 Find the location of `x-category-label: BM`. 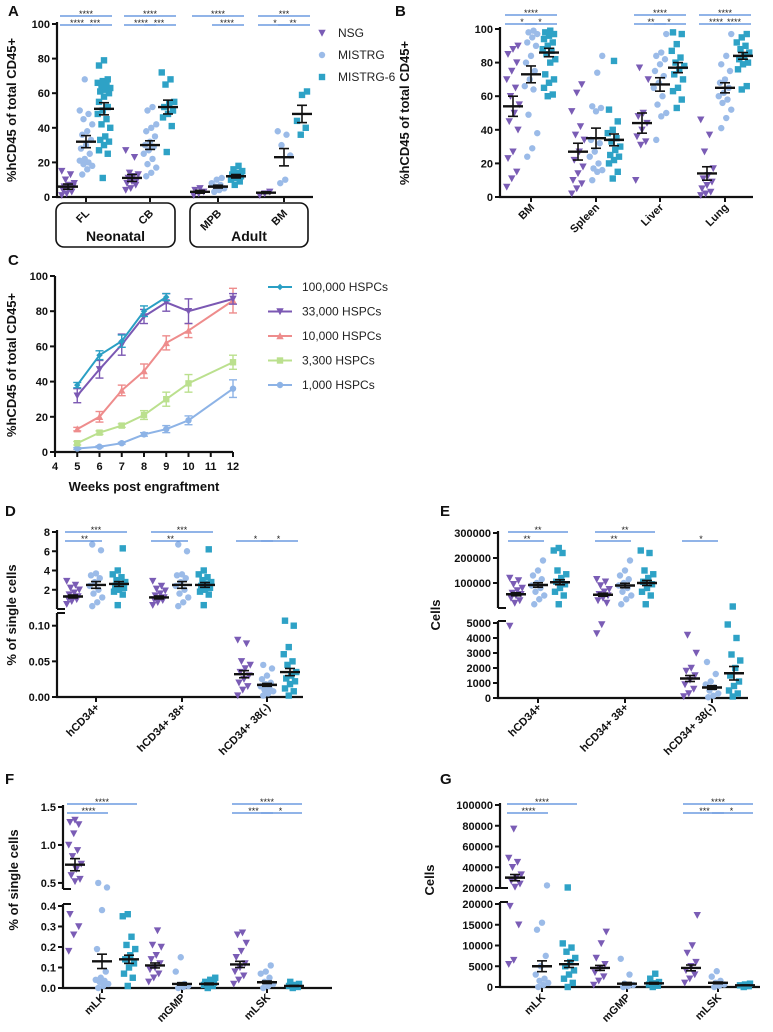

x-category-label: BM is located at coordinates (280, 218).